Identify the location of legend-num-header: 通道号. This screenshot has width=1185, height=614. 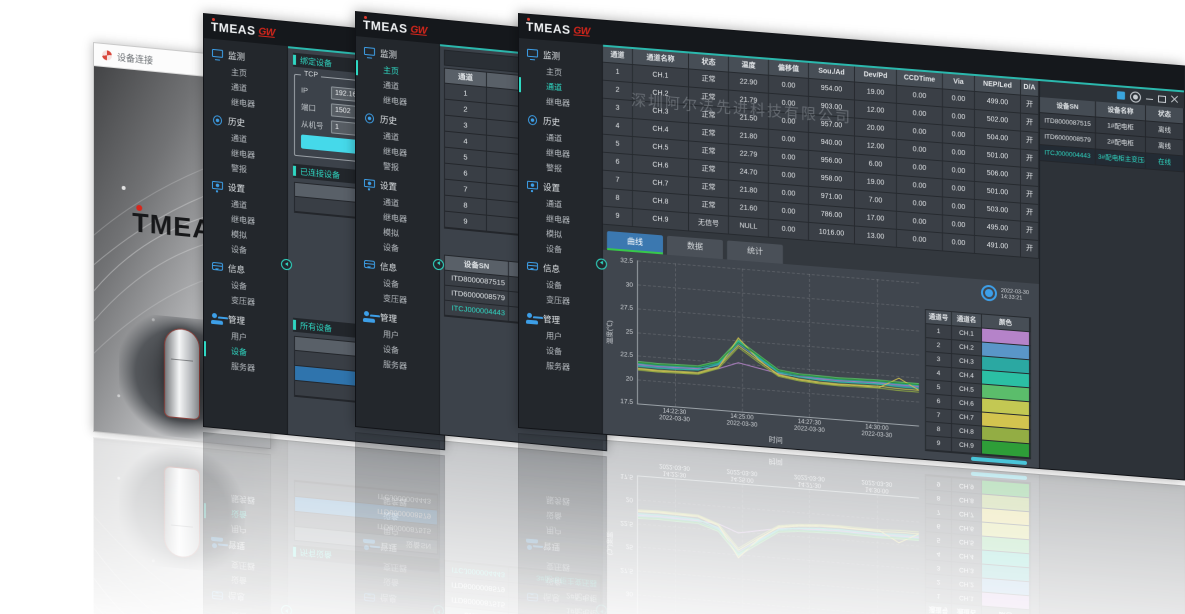
(939, 318).